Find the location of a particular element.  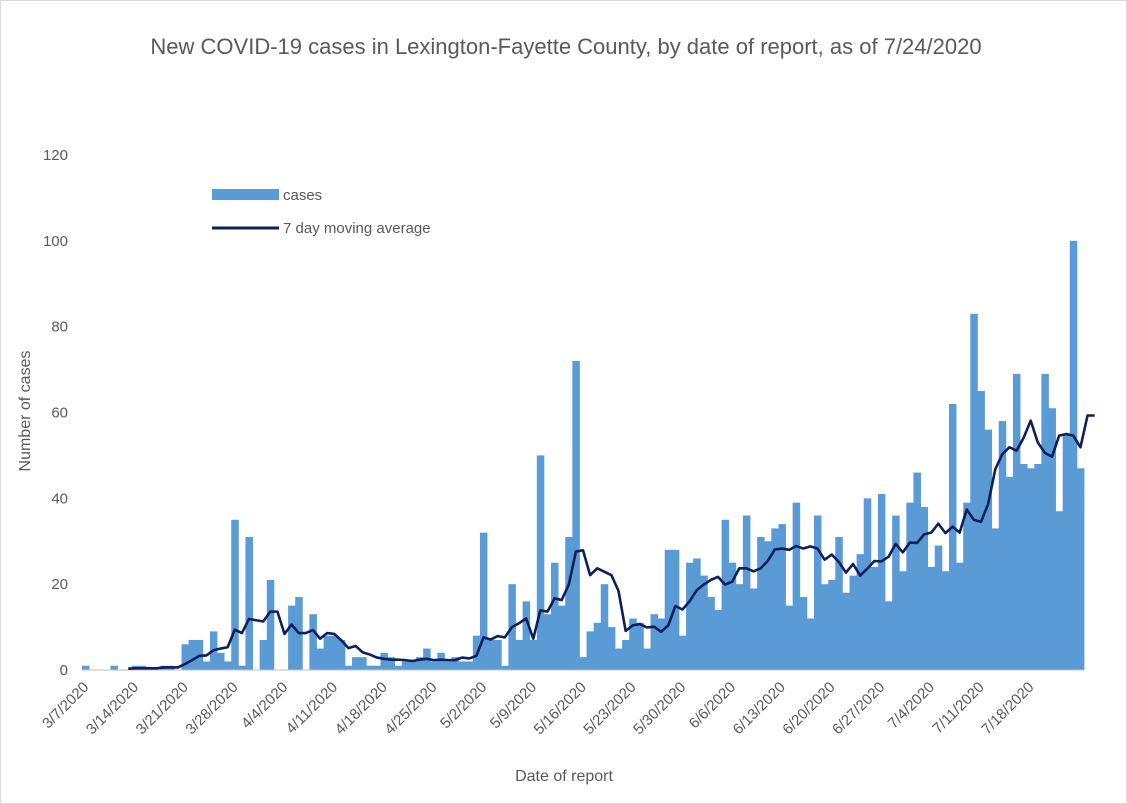

y-tick-labels: 0 20 40 60 80 100 120 is located at coordinates (55, 413).